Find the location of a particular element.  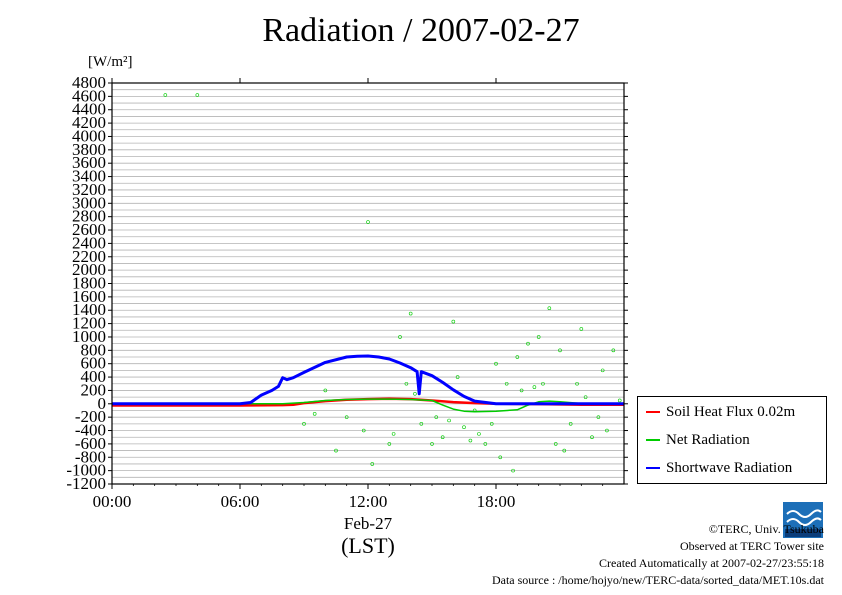

y-tick-label: 4200 is located at coordinates (89, 122).